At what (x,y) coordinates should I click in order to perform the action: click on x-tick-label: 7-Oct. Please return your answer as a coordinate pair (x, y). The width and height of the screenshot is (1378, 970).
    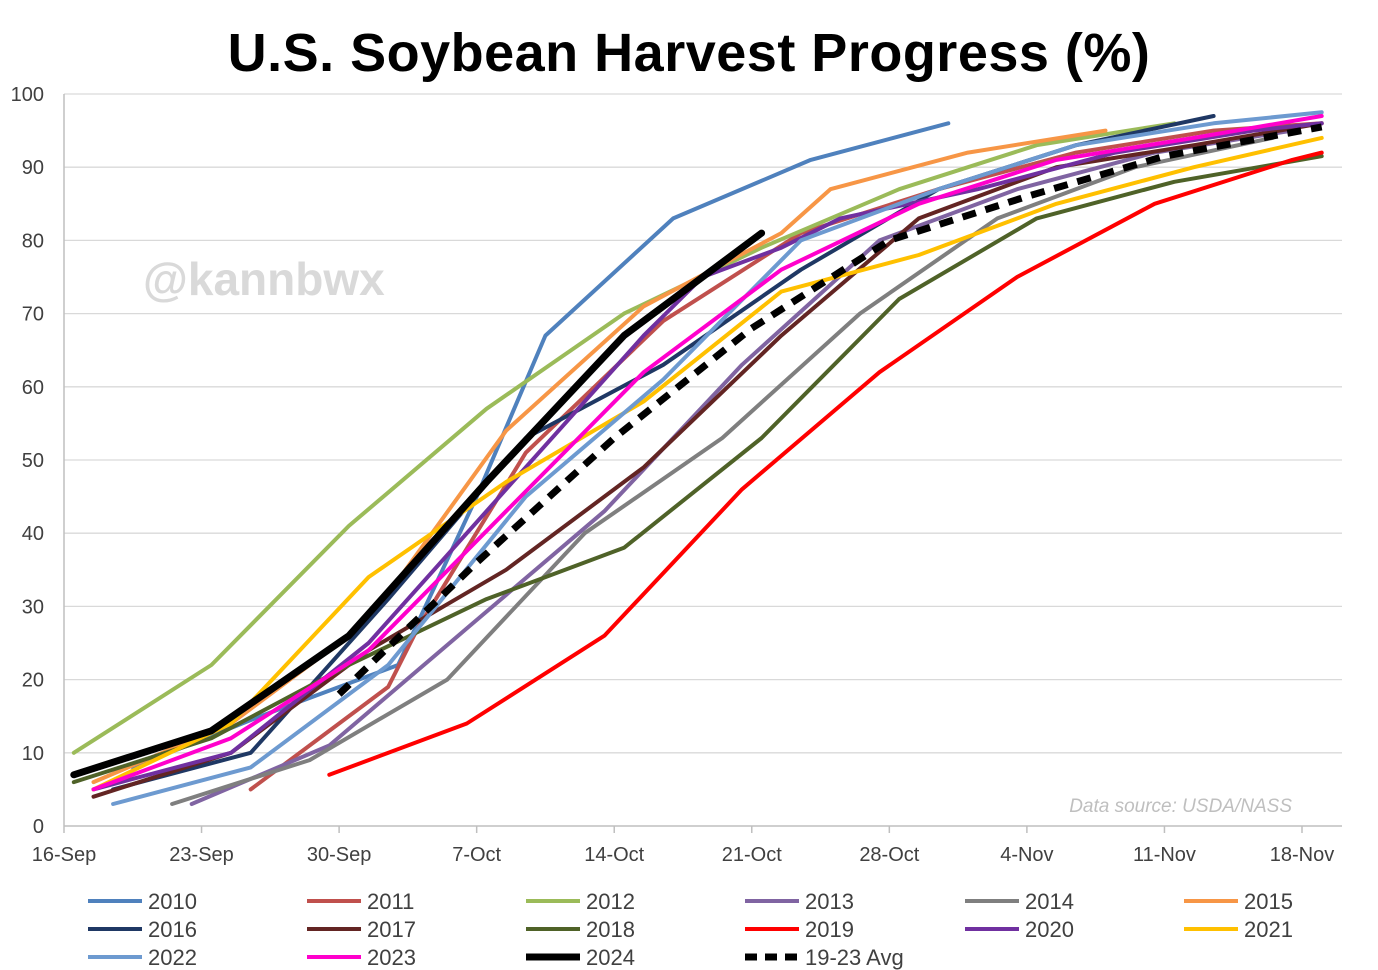
    Looking at the image, I should click on (476, 855).